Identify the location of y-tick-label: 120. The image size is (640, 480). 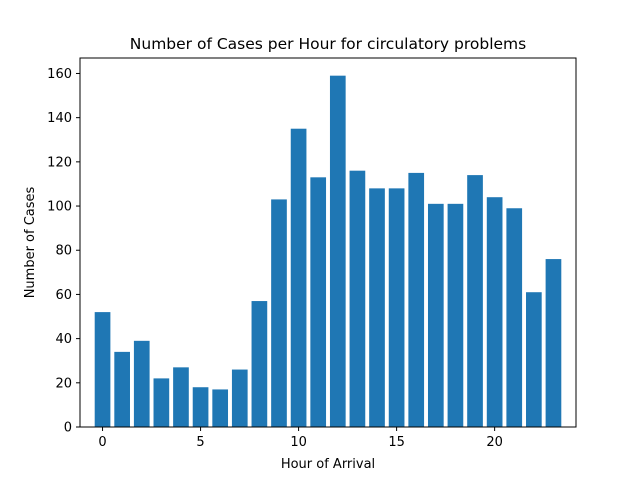
(59, 162).